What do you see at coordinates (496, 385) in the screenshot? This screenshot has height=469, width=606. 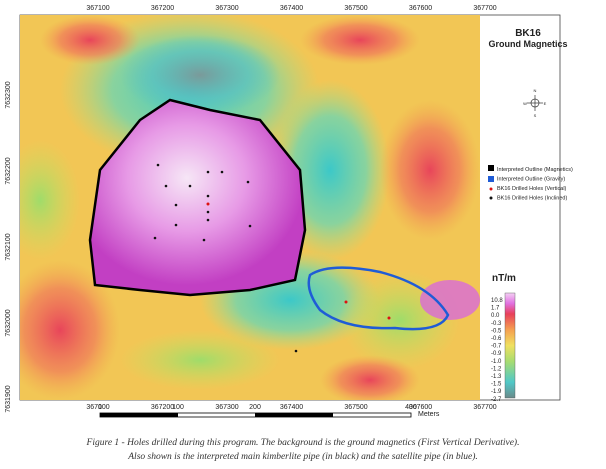 I see `colorbar-label: -1.5` at bounding box center [496, 385].